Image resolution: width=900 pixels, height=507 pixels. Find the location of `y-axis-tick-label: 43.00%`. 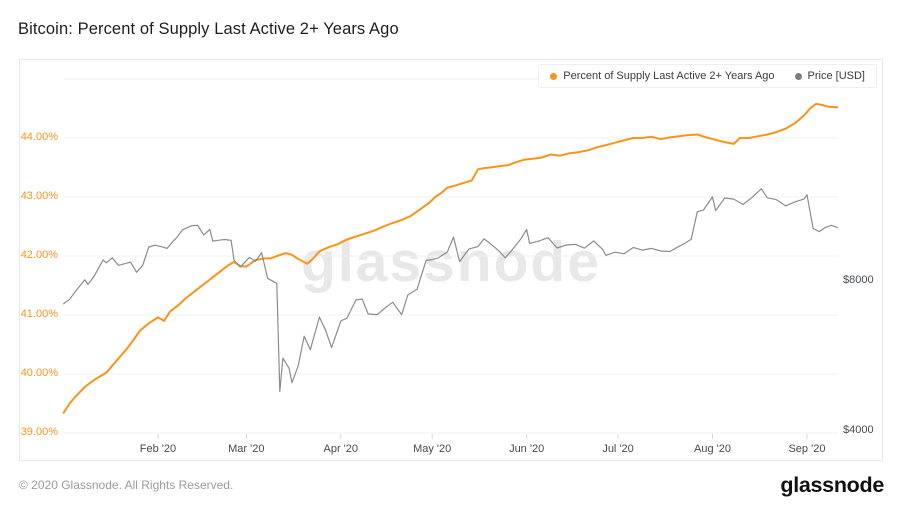

y-axis-tick-label: 43.00% is located at coordinates (39, 196).